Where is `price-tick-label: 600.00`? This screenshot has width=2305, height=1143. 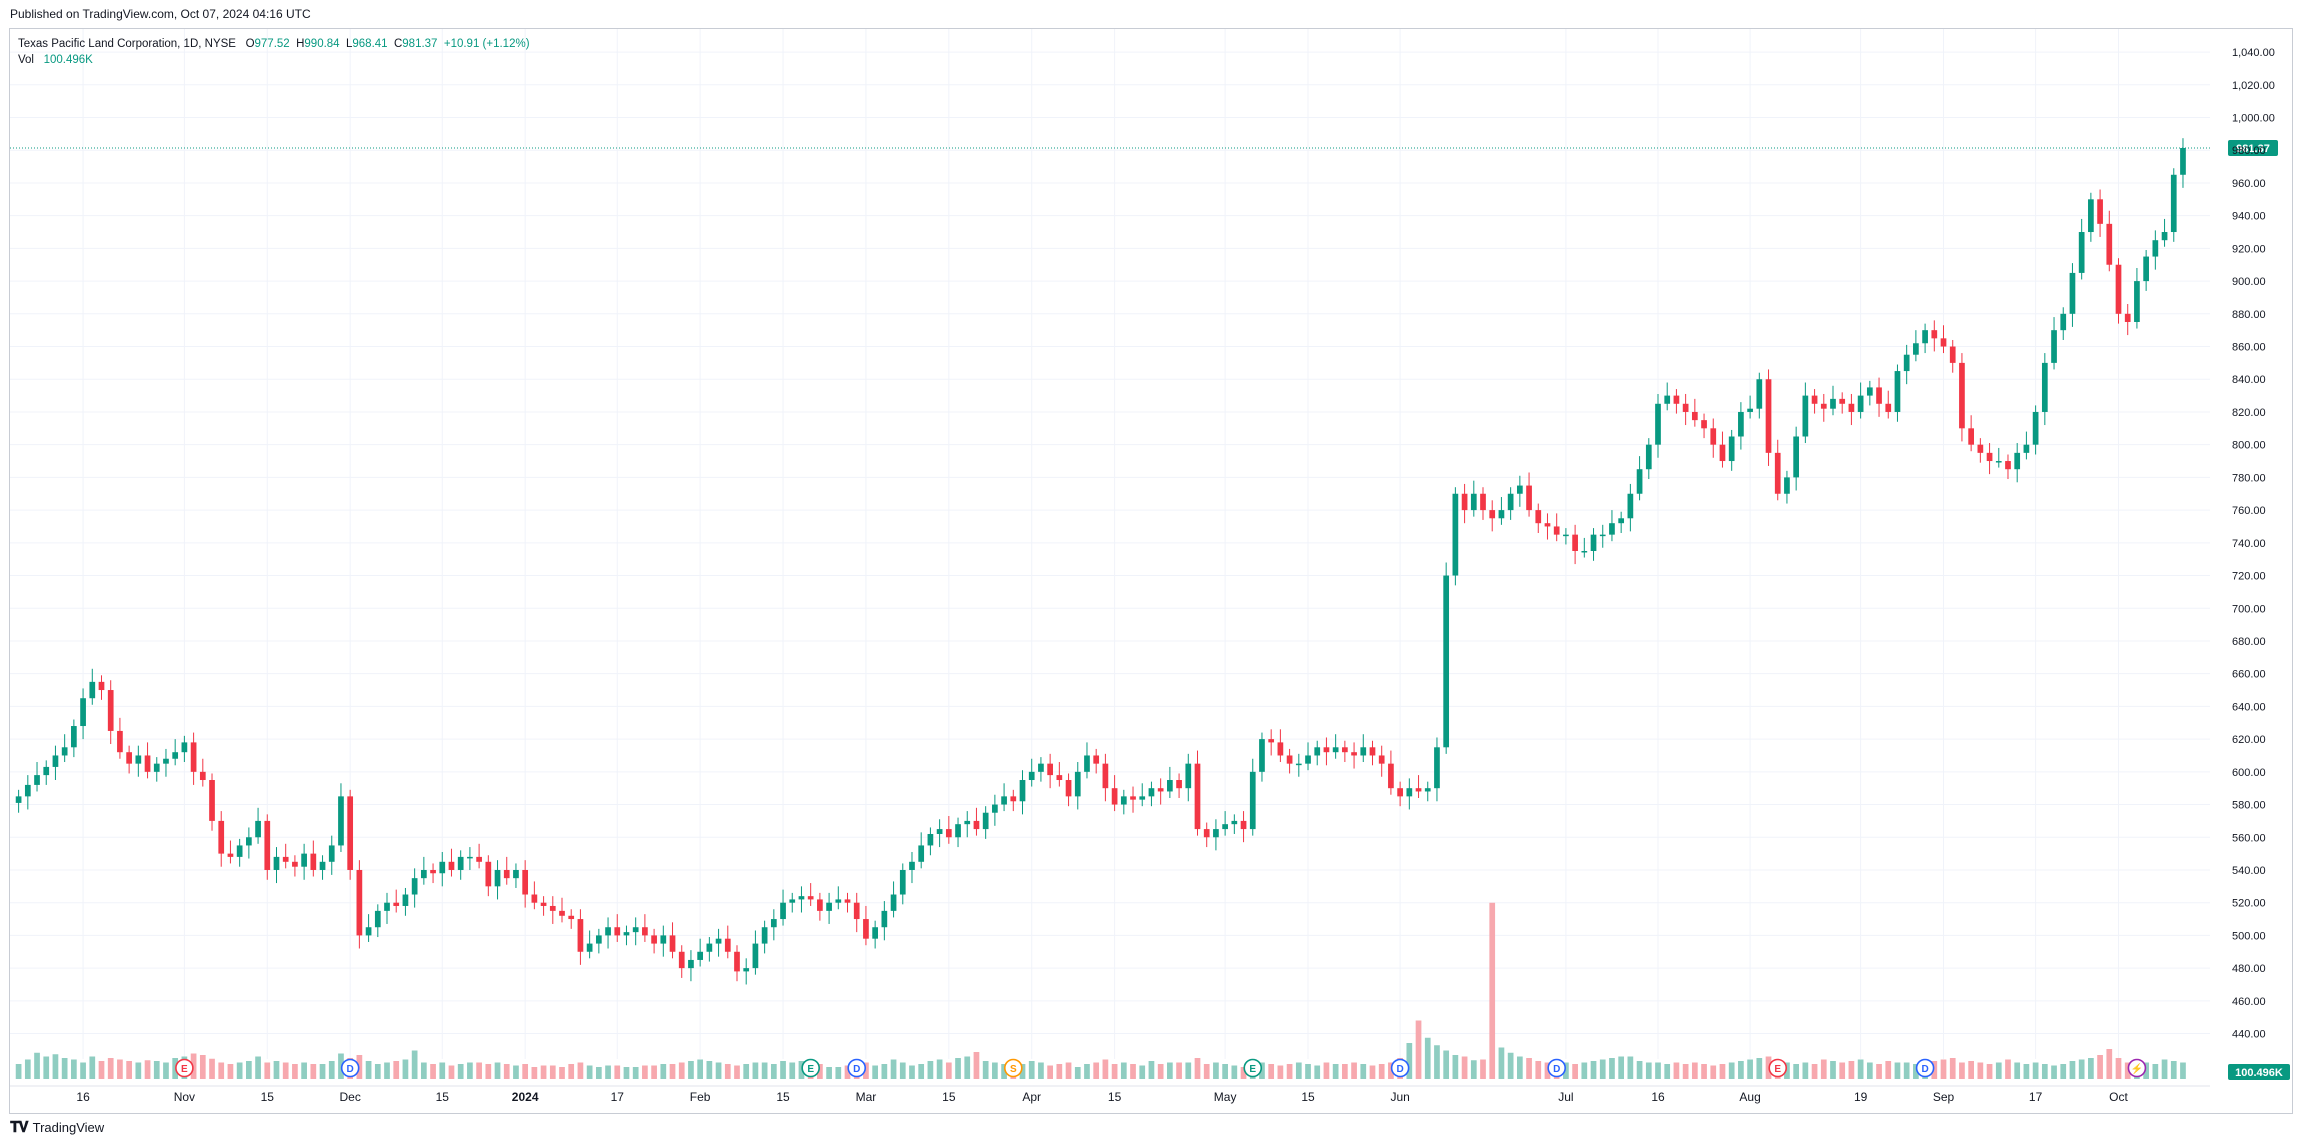 price-tick-label: 600.00 is located at coordinates (2249, 773).